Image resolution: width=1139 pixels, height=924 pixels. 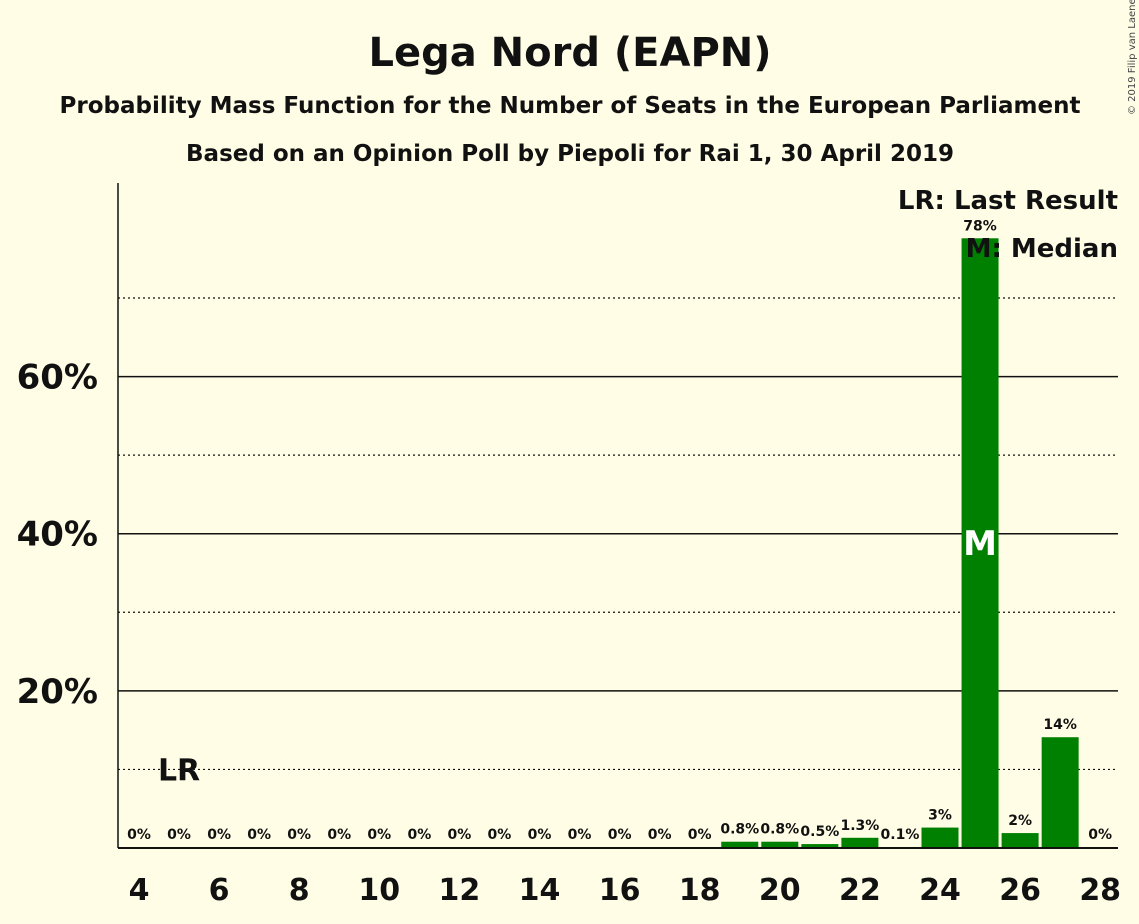 I want to click on legend-median: M: Median, so click(x=1042, y=249).